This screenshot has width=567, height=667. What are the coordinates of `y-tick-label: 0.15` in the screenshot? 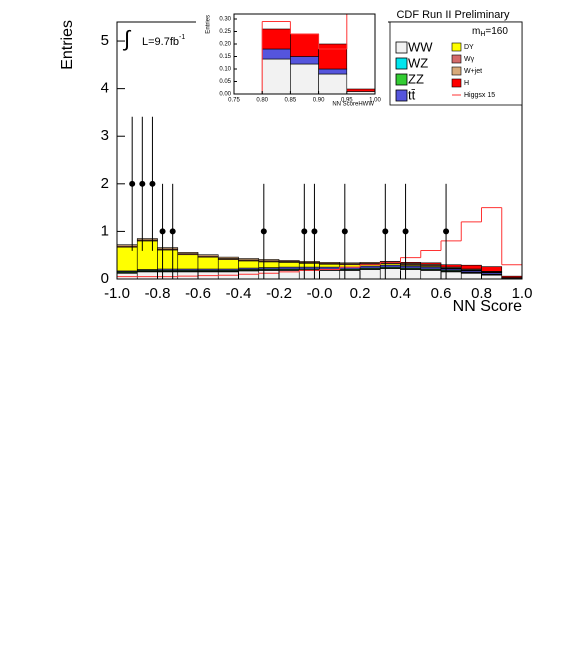 It's located at (225, 57).